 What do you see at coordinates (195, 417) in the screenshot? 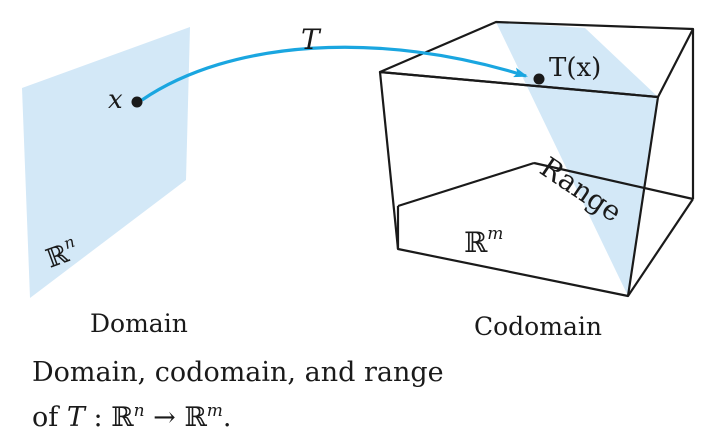
I see `caption-codomain-space: ℝ` at bounding box center [195, 417].